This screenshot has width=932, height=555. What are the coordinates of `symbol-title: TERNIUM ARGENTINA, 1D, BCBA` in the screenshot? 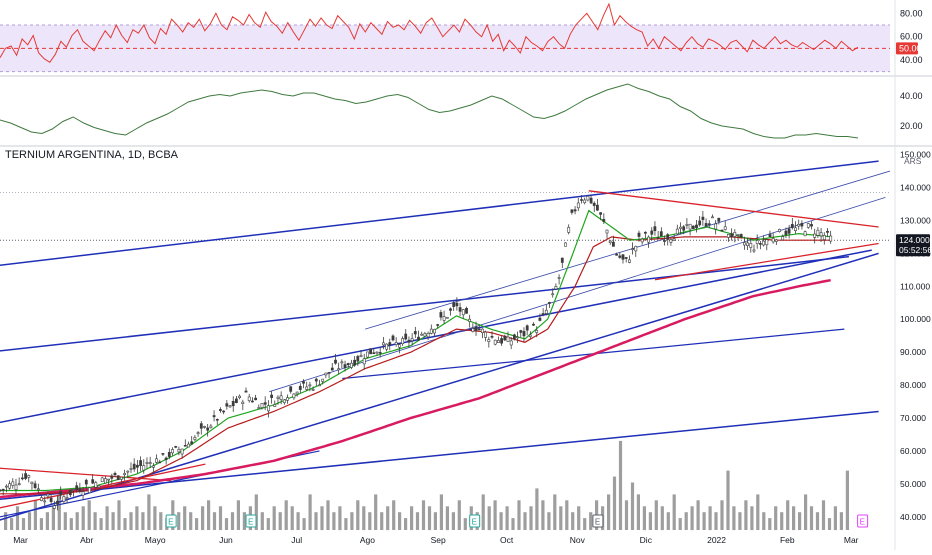 It's located at (91, 155).